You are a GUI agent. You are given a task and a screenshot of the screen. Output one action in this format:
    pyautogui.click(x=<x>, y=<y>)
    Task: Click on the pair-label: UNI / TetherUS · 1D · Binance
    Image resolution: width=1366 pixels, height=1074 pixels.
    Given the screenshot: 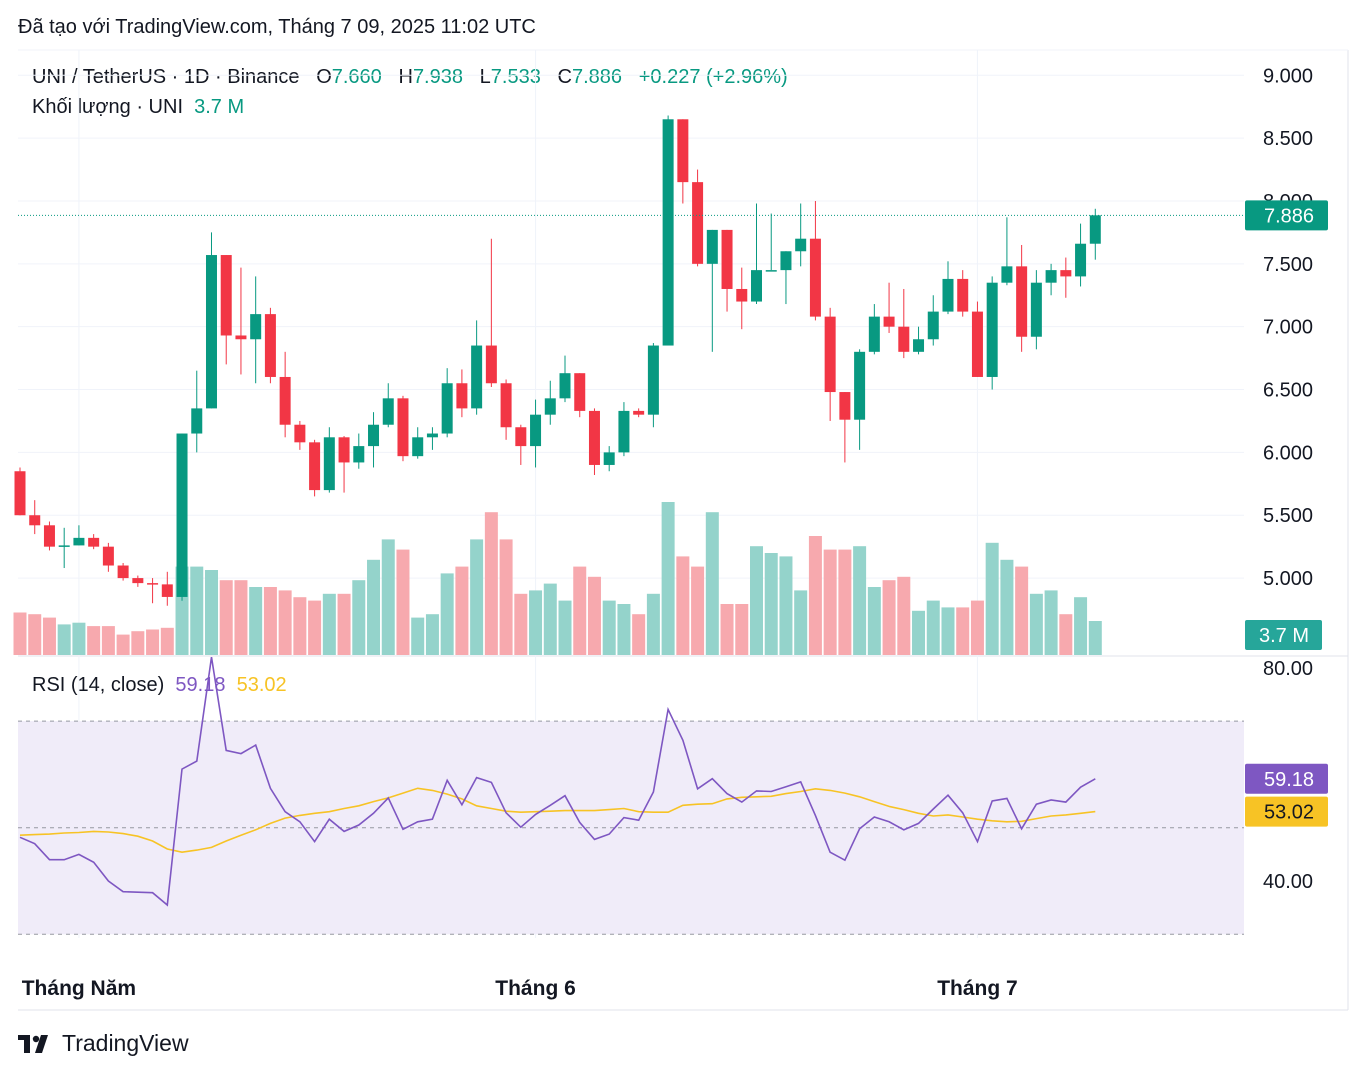 What is the action you would take?
    pyautogui.click(x=166, y=77)
    